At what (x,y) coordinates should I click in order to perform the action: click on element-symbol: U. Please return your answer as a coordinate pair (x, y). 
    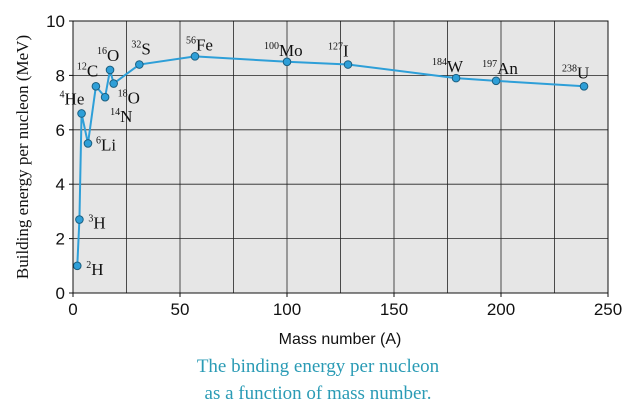
    Looking at the image, I should click on (583, 72).